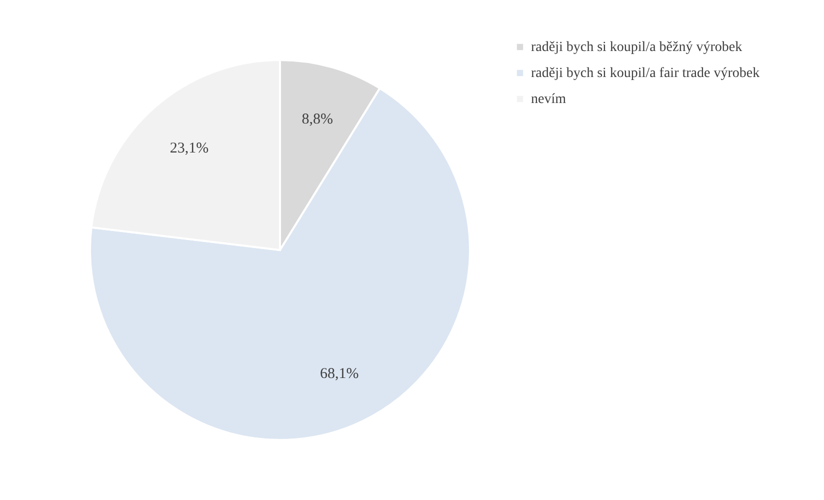 Image resolution: width=824 pixels, height=500 pixels. I want to click on legend-label: raději bych si koupil/a běžný výrobek, so click(636, 47).